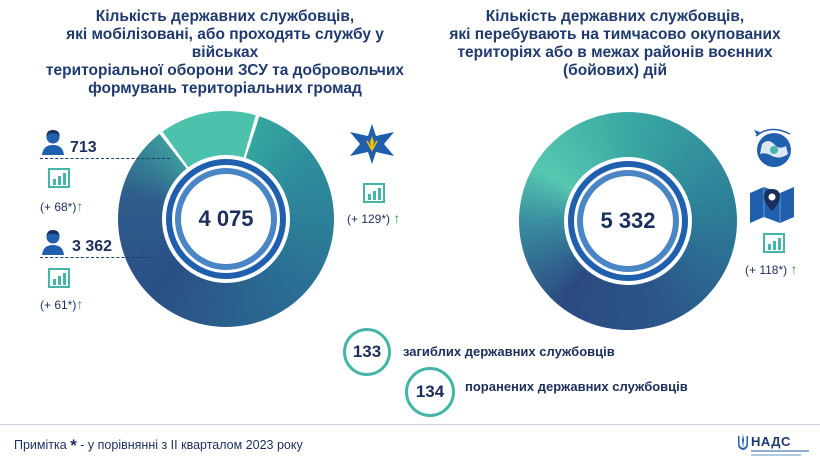 Image resolution: width=820 pixels, height=465 pixels. I want to click on map-pin-icon, so click(772, 203).